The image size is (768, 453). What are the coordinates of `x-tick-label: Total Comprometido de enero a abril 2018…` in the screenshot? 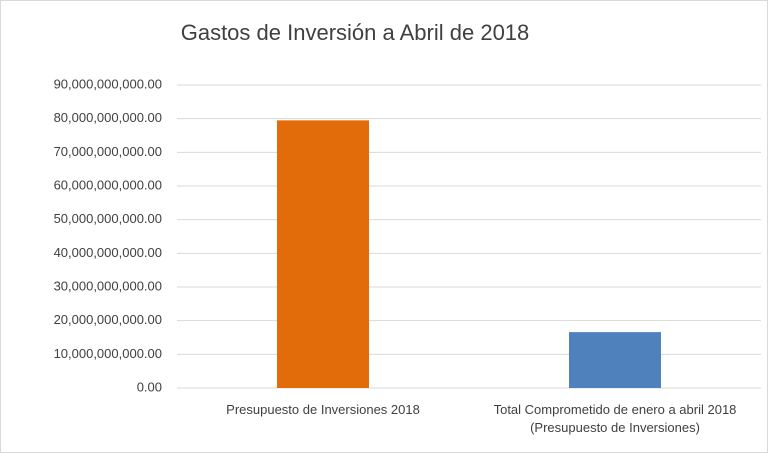 It's located at (615, 418).